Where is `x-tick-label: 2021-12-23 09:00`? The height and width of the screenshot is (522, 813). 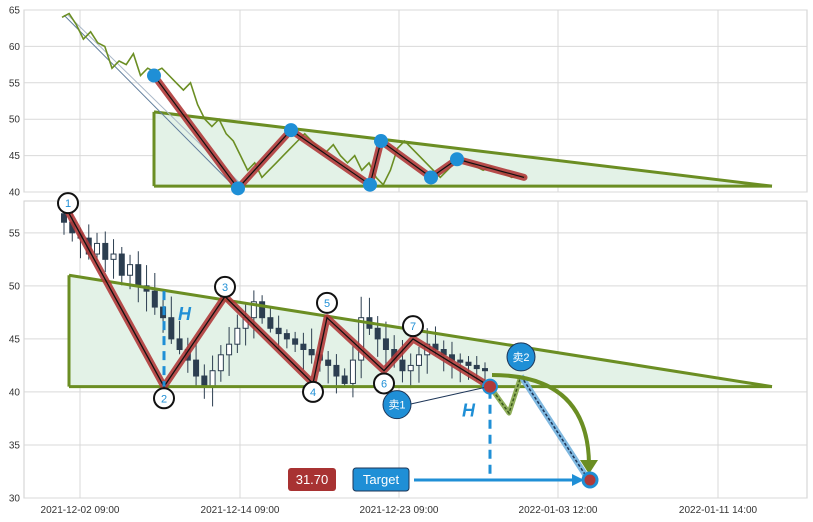
x-tick-label: 2021-12-23 09:00 is located at coordinates (399, 510).